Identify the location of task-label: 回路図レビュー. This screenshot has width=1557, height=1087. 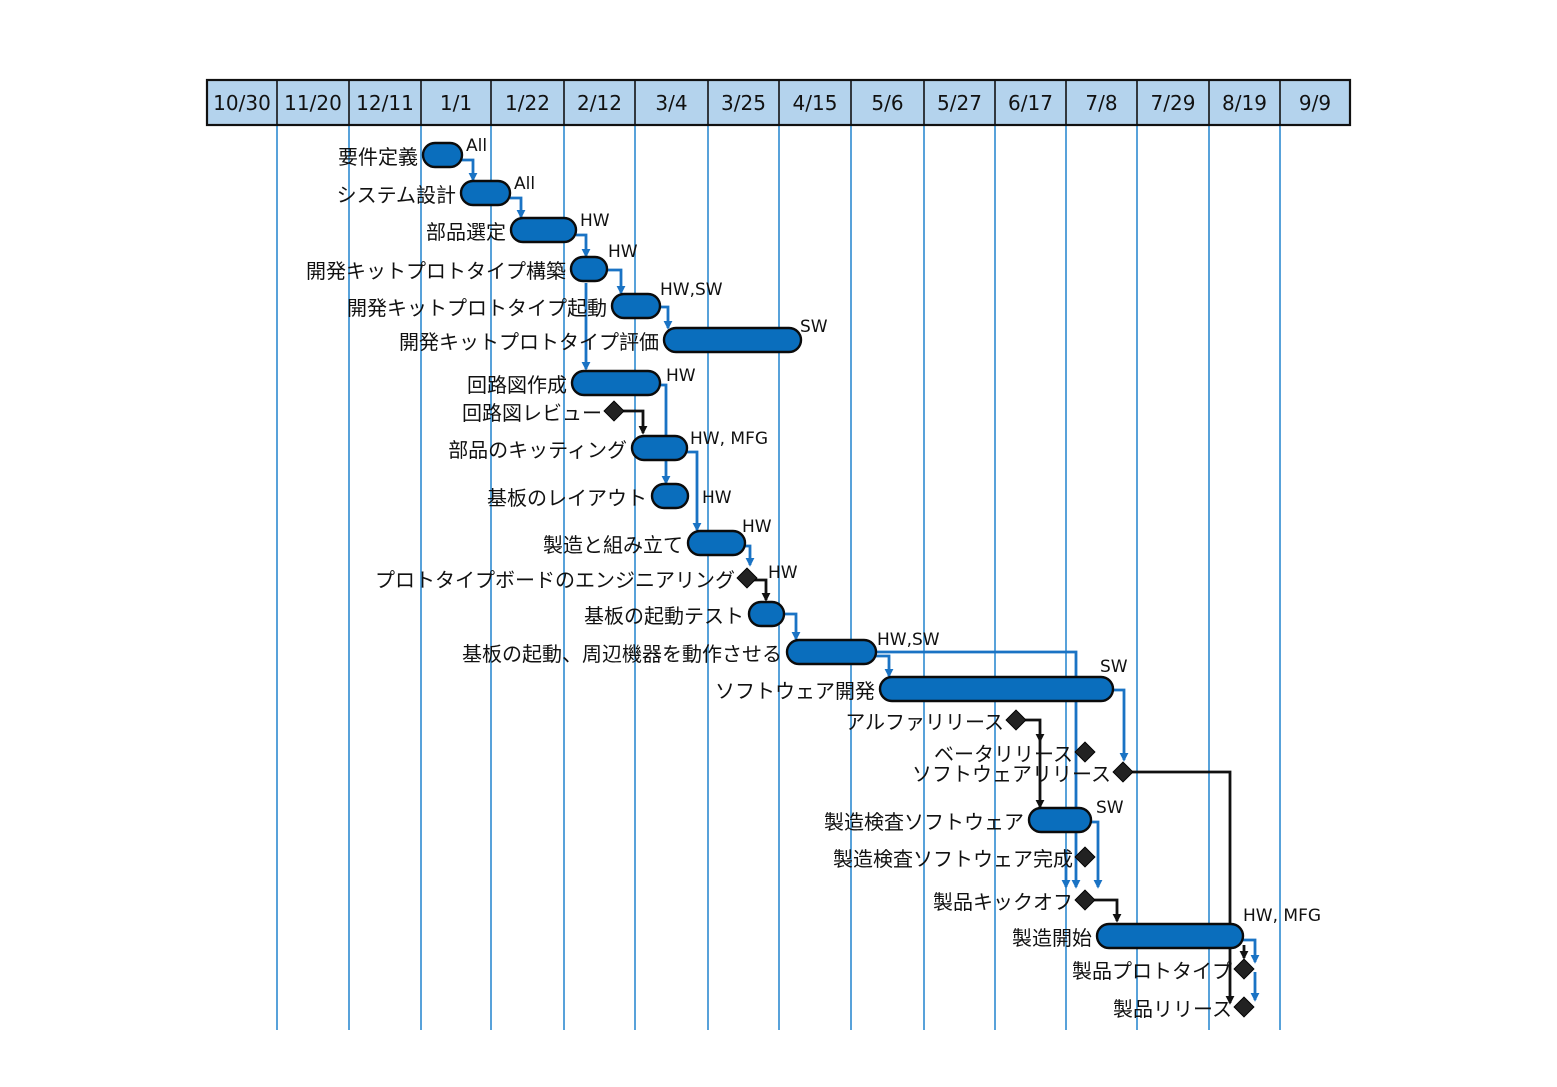
(532, 413).